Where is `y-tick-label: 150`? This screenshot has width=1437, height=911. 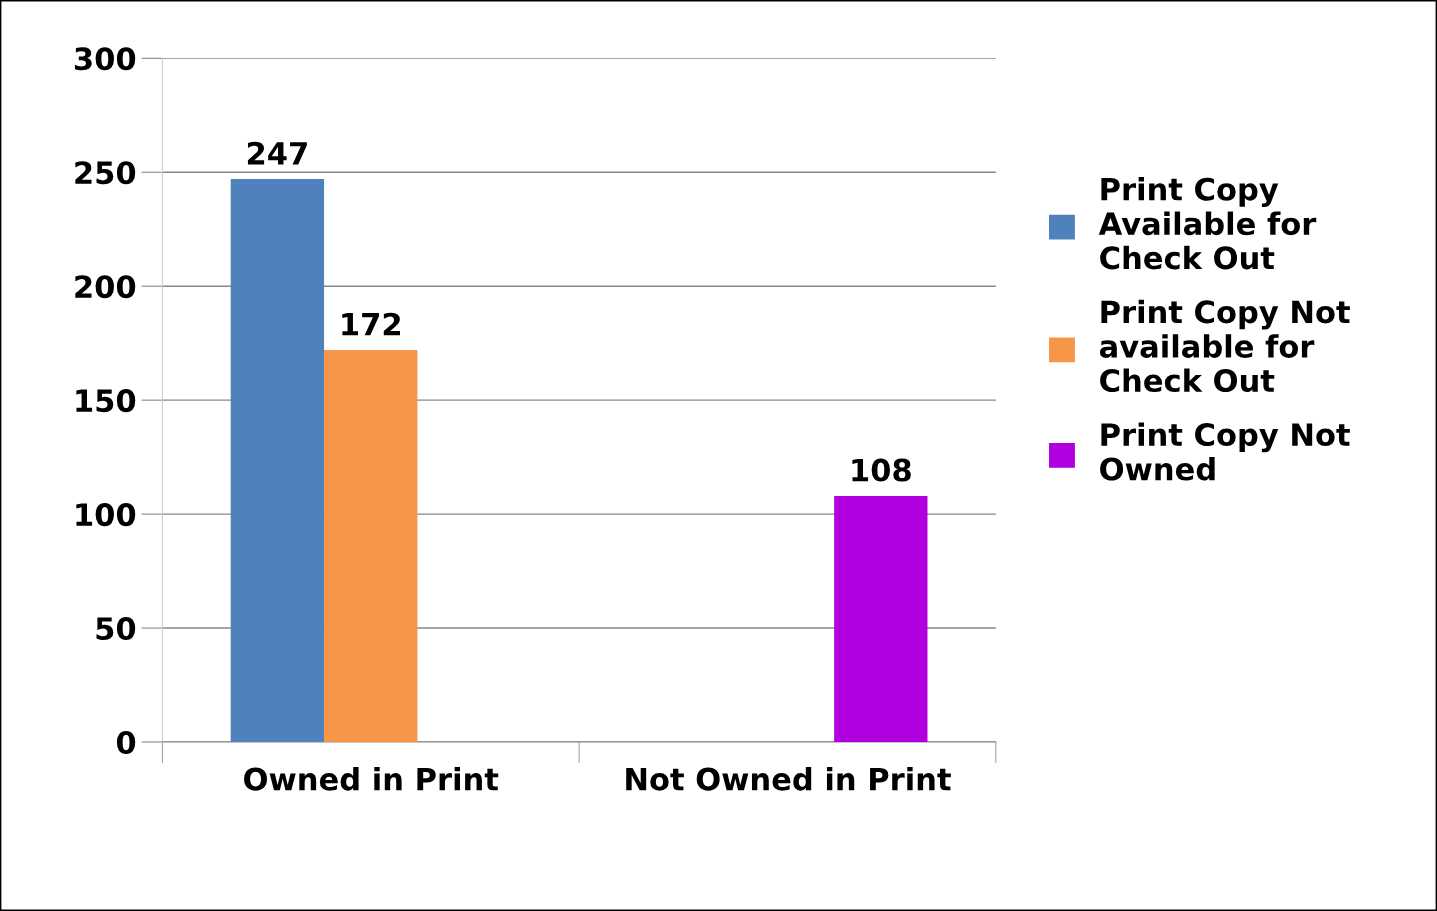
y-tick-label: 150 is located at coordinates (106, 401).